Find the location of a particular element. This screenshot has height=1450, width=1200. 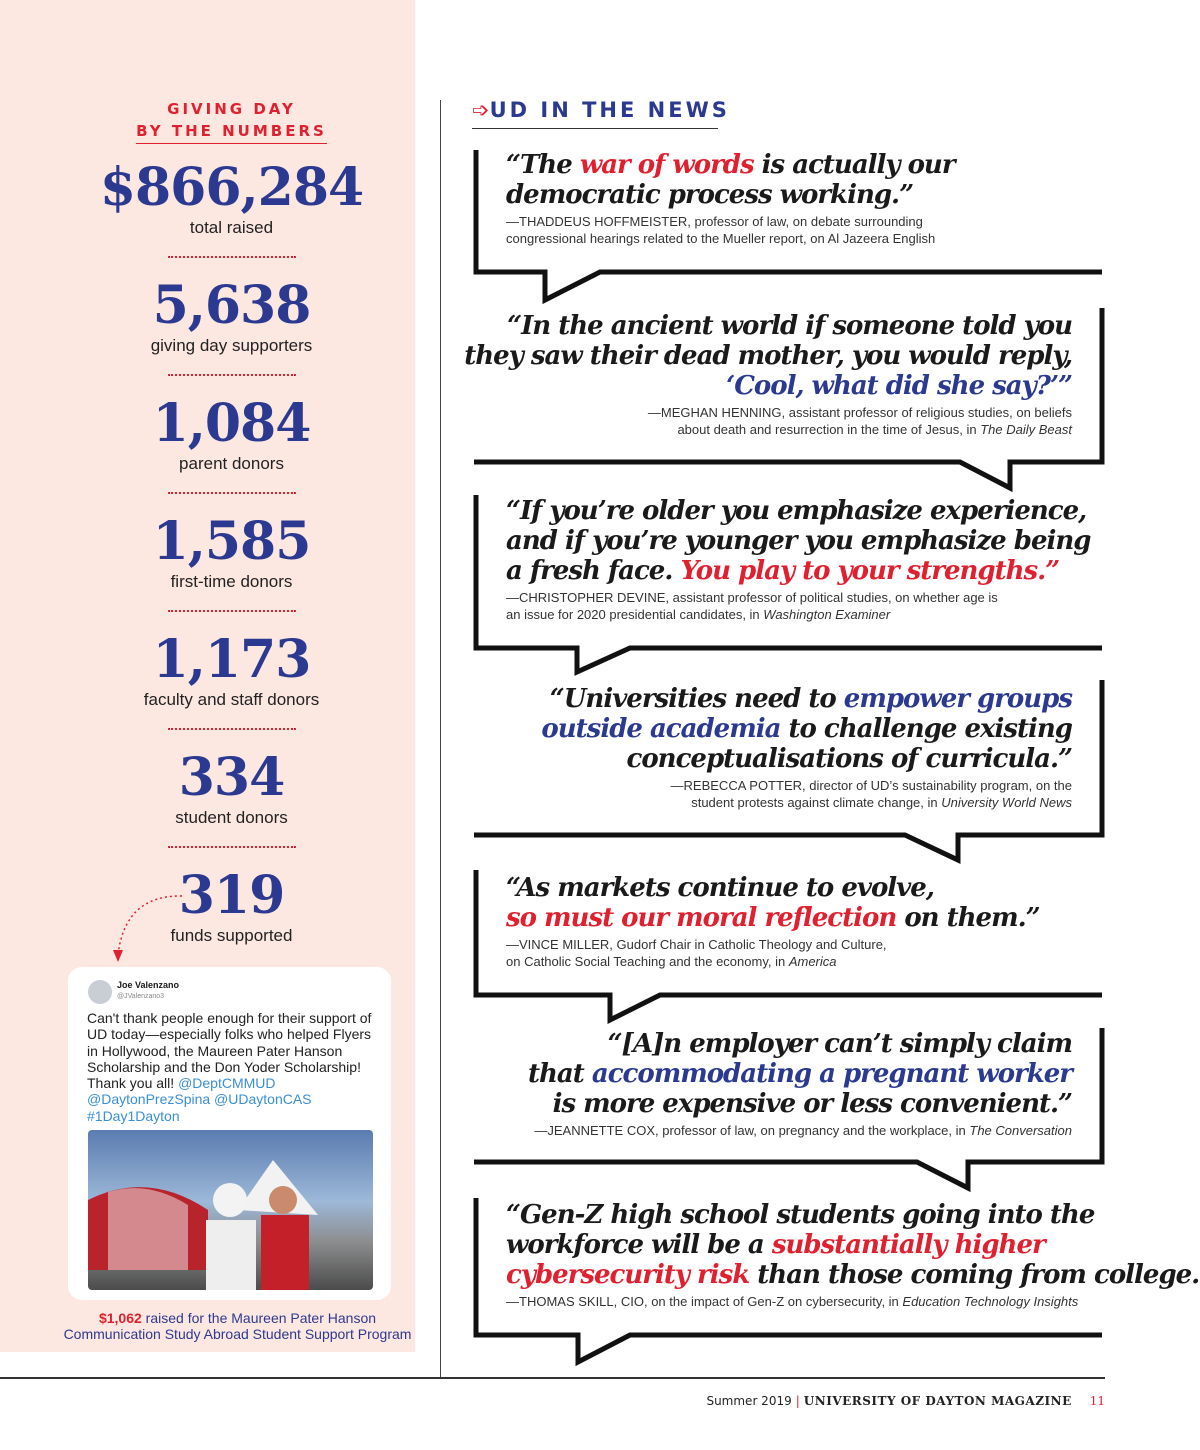

quote-line: is more expensive or less convenient.” is located at coordinates (800, 1104).